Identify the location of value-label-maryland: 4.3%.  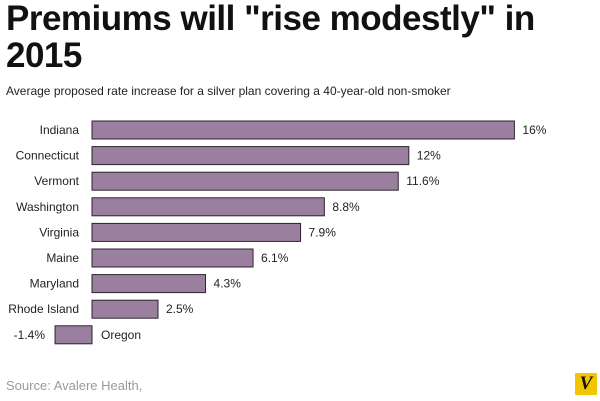
(228, 284).